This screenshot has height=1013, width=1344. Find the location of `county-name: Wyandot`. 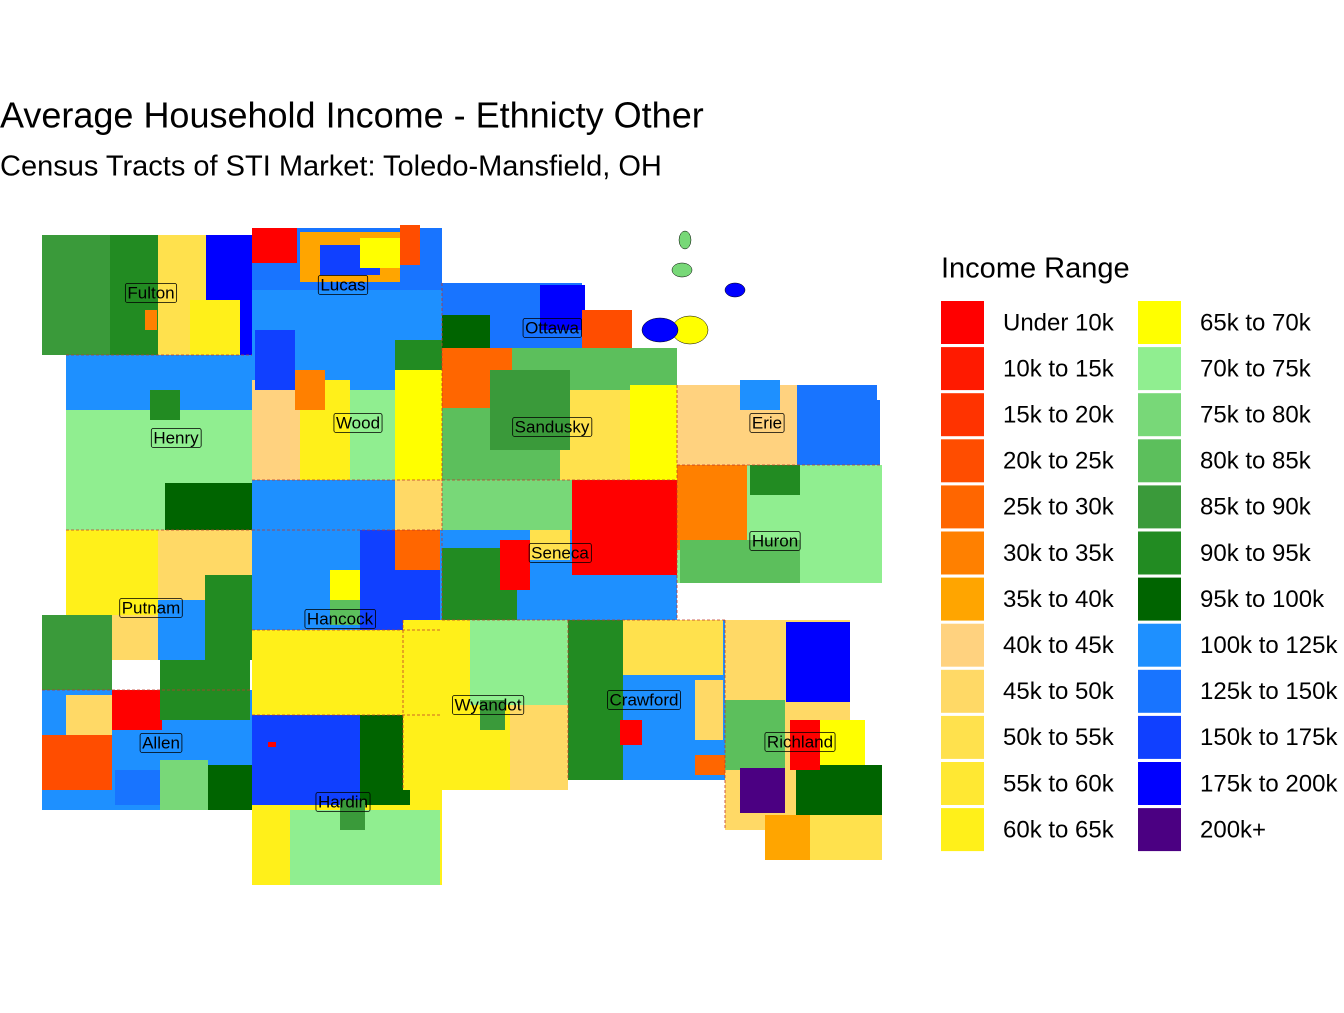

county-name: Wyandot is located at coordinates (488, 704).